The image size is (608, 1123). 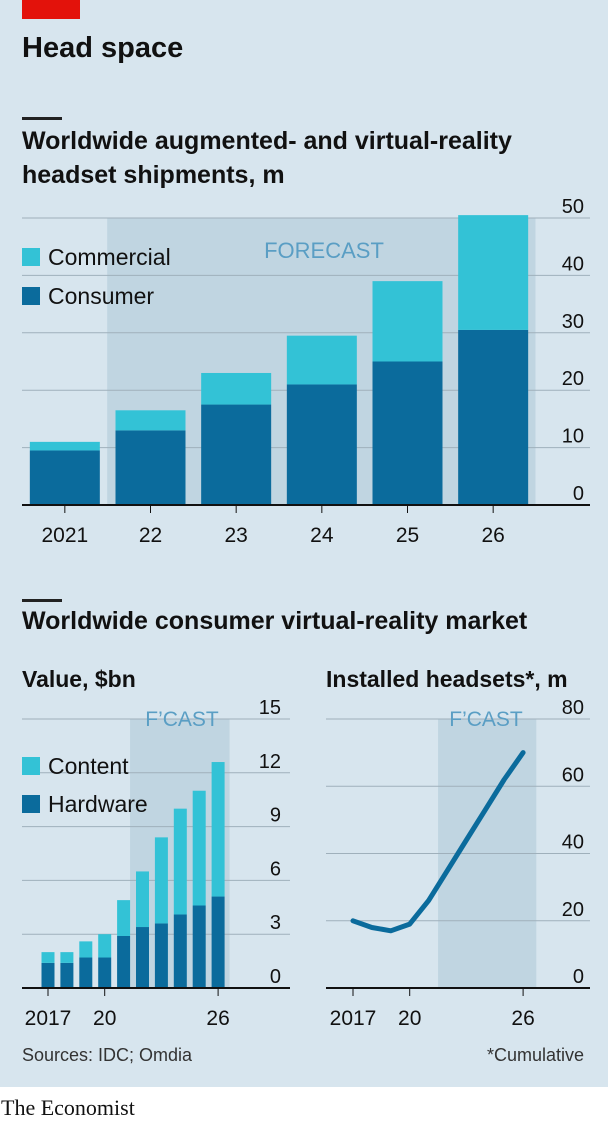 I want to click on legend-label: Content, so click(x=88, y=766).